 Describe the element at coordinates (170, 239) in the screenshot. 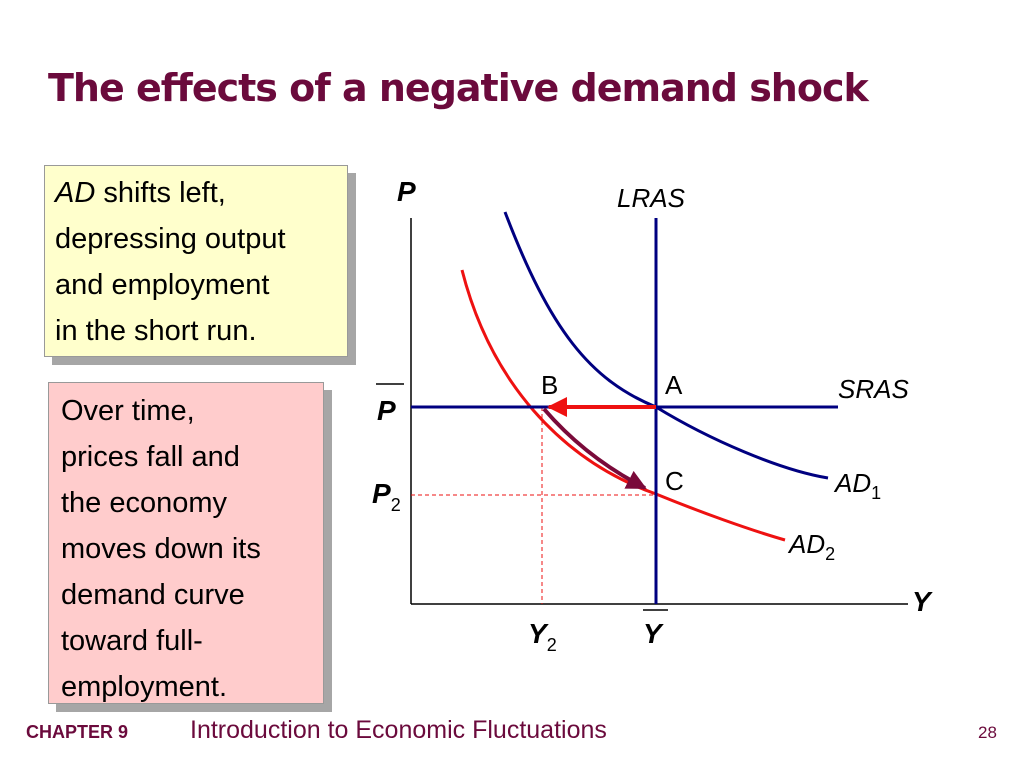

I see `note-line-2: depressing output` at that location.